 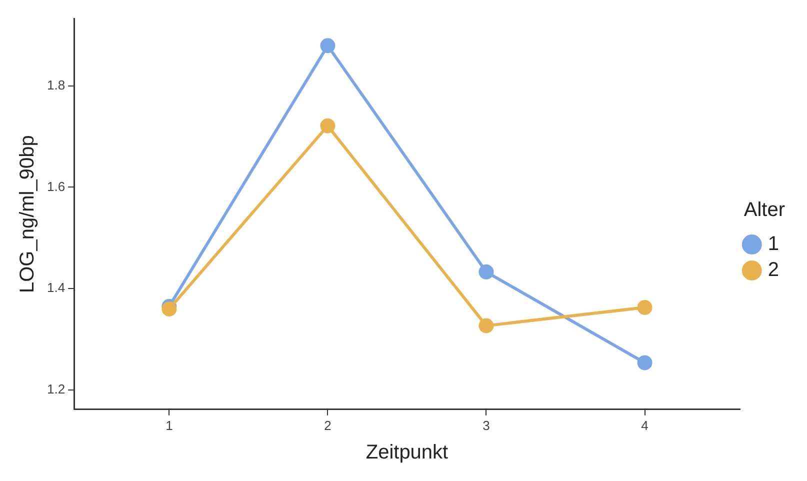 I want to click on x-tick-label: 3, so click(x=486, y=425).